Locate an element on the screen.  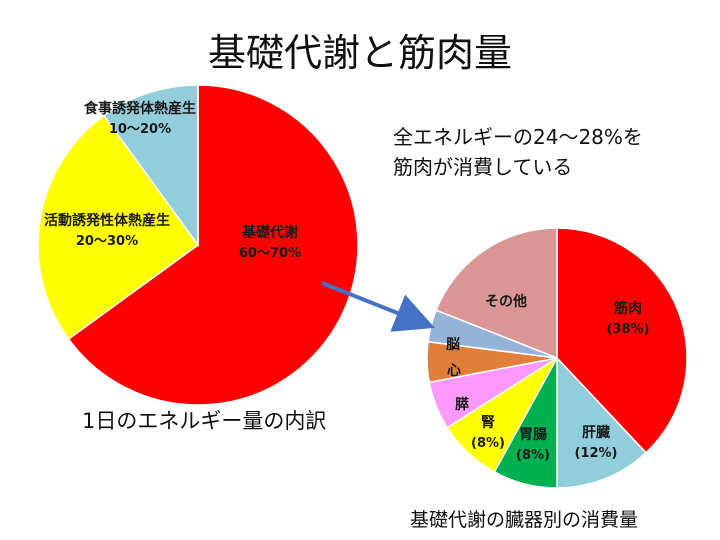
slice-value-label: 20～30% is located at coordinates (107, 241).